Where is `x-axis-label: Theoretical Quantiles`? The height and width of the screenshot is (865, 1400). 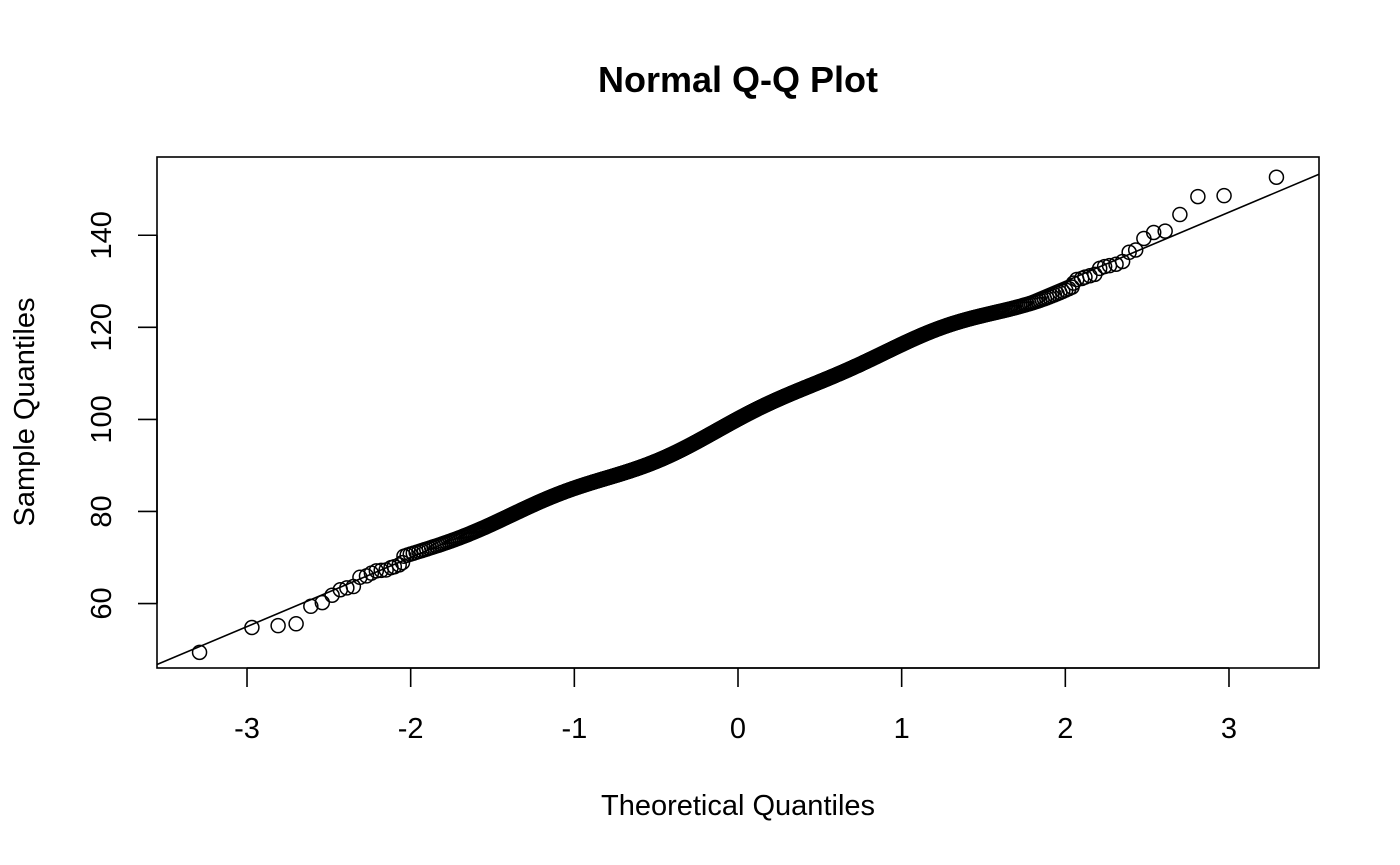 x-axis-label: Theoretical Quantiles is located at coordinates (738, 806).